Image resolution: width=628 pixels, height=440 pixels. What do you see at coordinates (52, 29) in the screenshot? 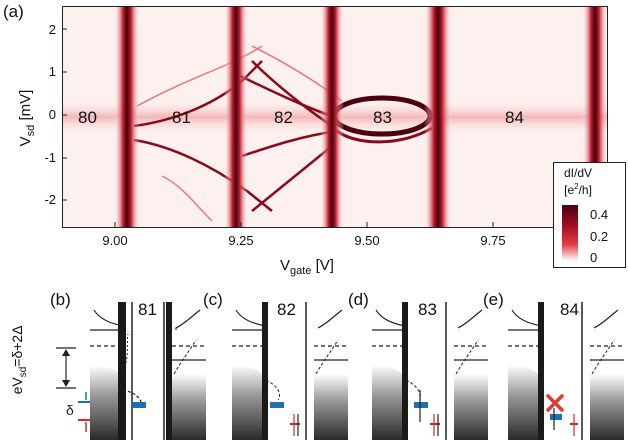
I see `y-tick-label: 2` at bounding box center [52, 29].